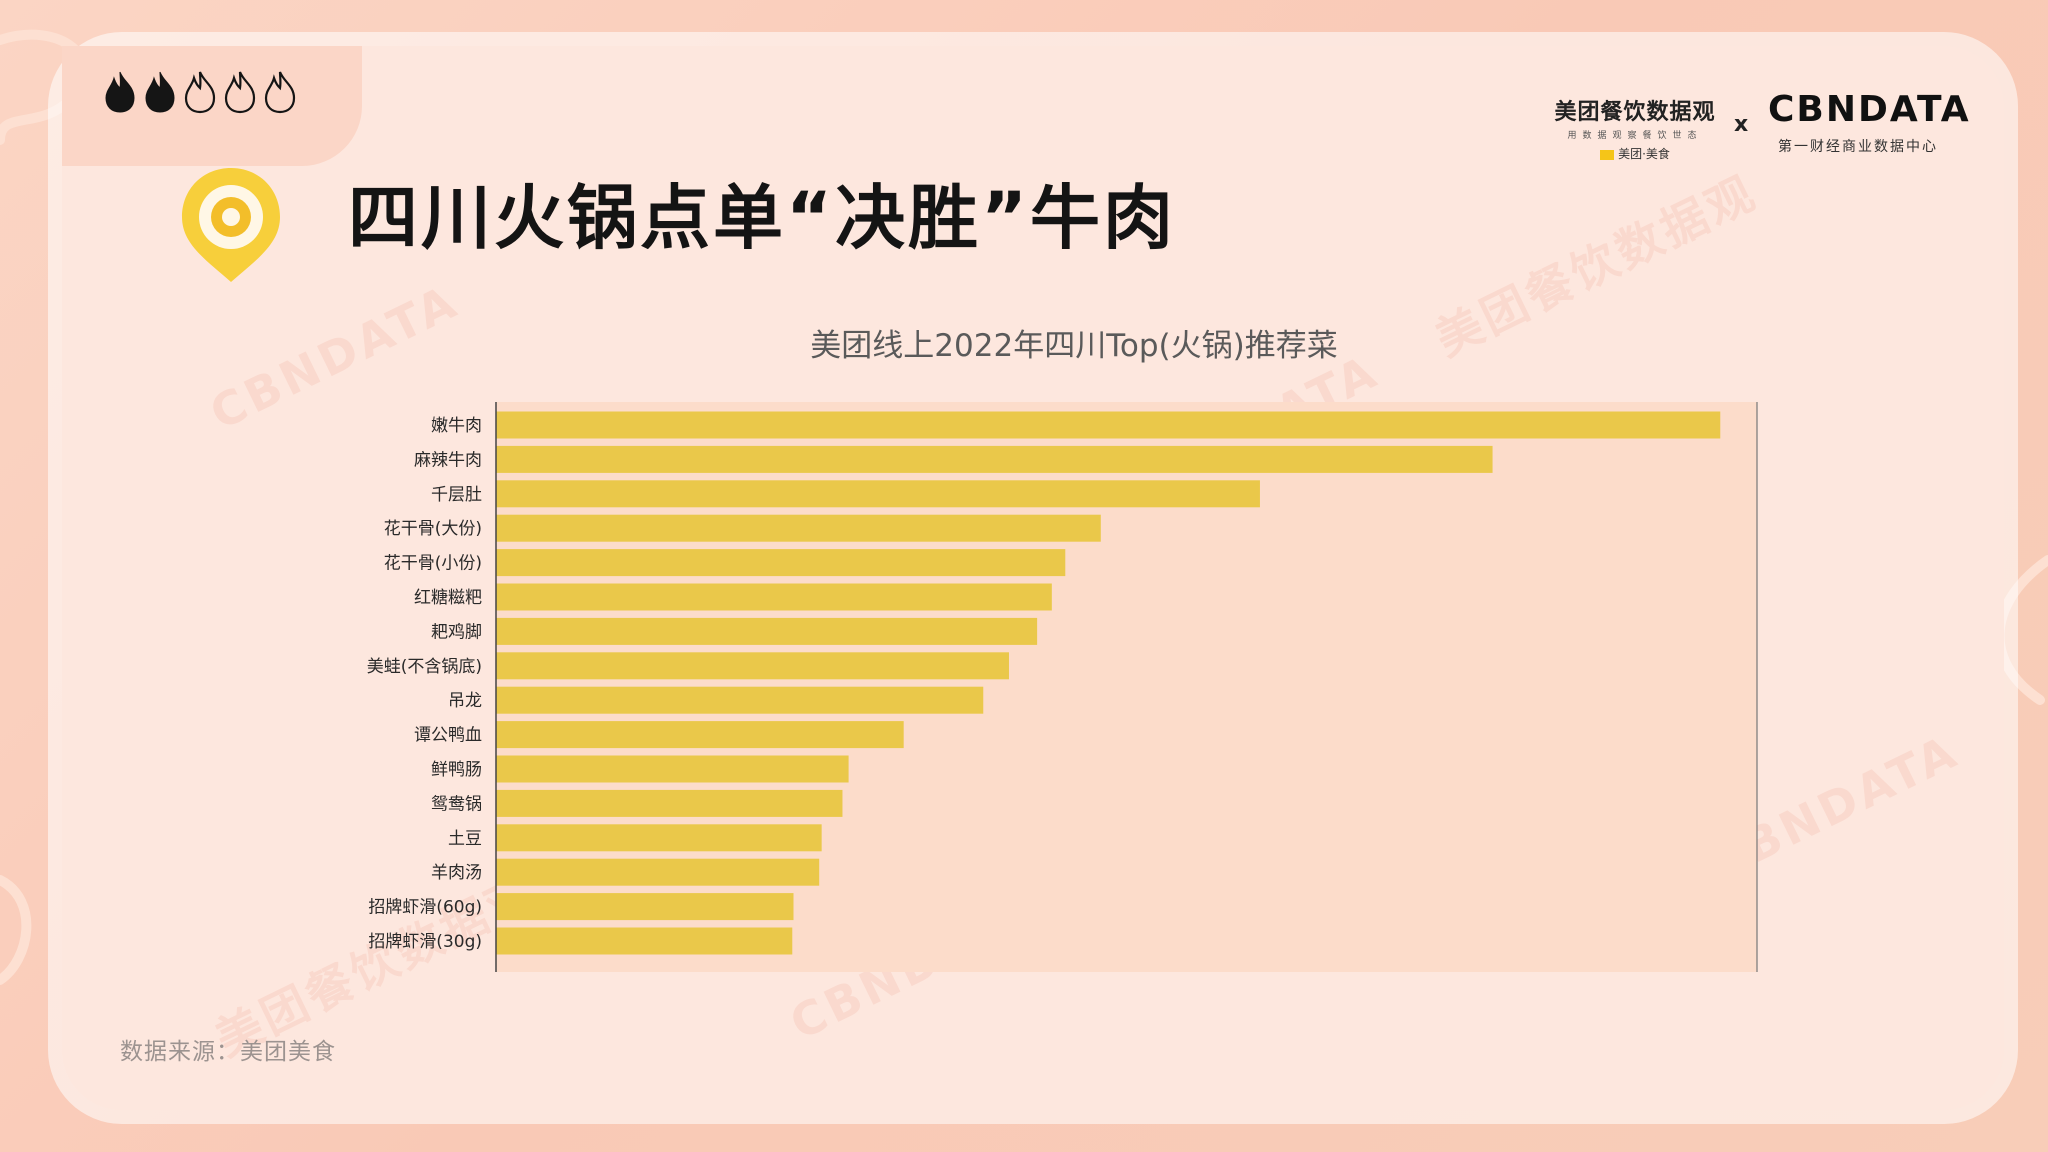 The image size is (2048, 1152). What do you see at coordinates (456, 426) in the screenshot?
I see `category-label: 嫩牛肉` at bounding box center [456, 426].